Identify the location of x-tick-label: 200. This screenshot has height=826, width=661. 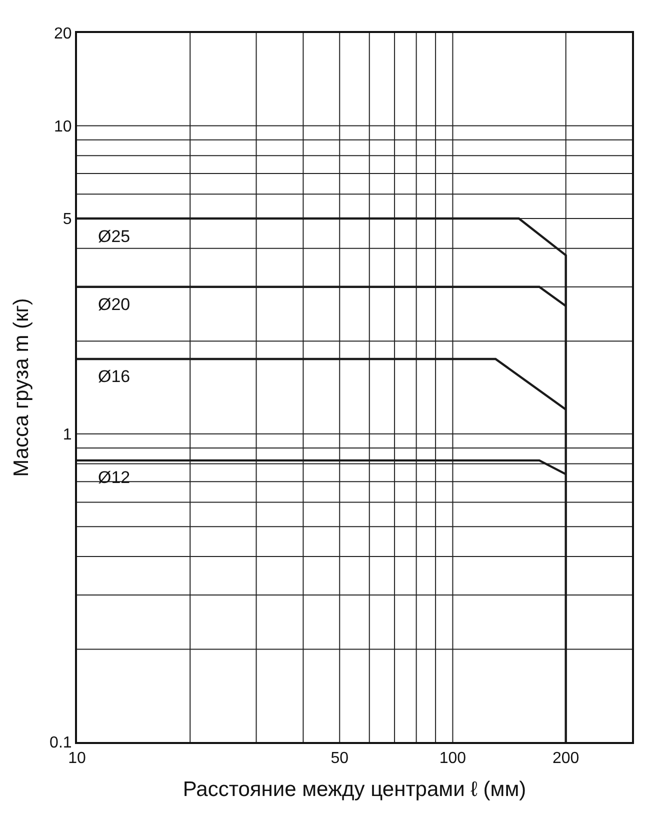
(566, 759).